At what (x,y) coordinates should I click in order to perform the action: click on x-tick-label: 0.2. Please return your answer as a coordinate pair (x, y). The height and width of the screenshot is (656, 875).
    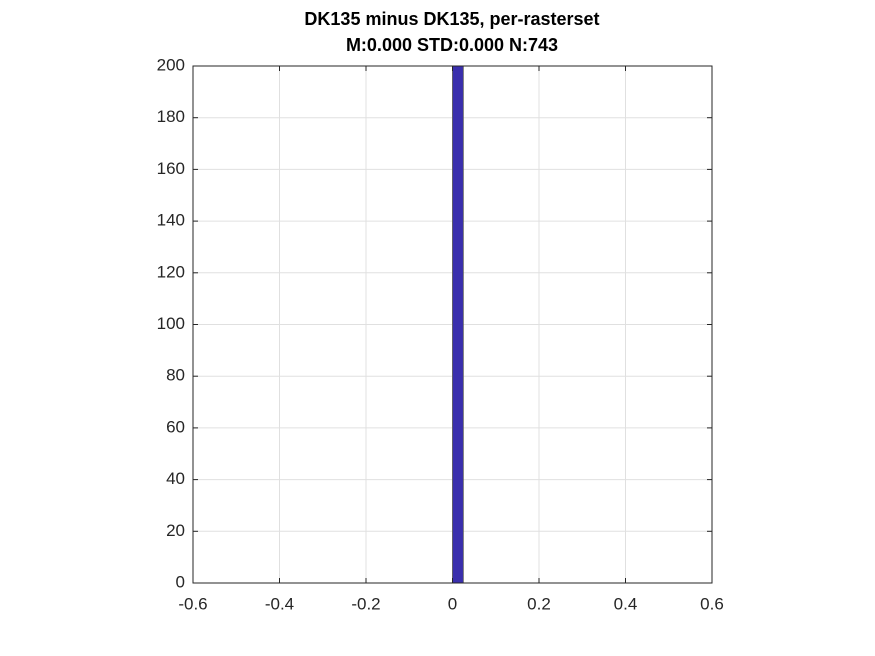
    Looking at the image, I should click on (539, 603).